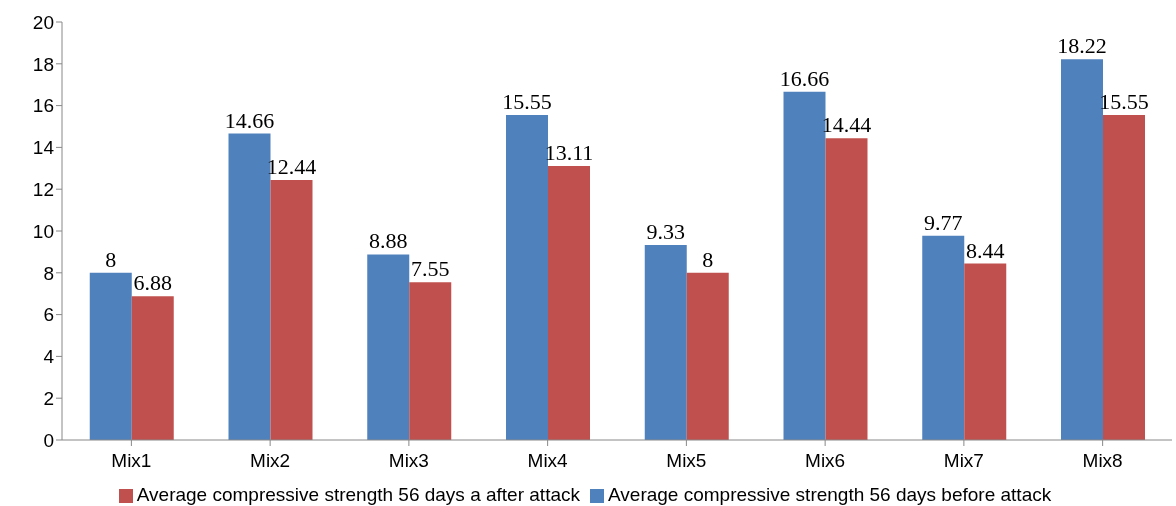 This screenshot has width=1176, height=506. What do you see at coordinates (408, 461) in the screenshot?
I see `x-tick-label: Mix3` at bounding box center [408, 461].